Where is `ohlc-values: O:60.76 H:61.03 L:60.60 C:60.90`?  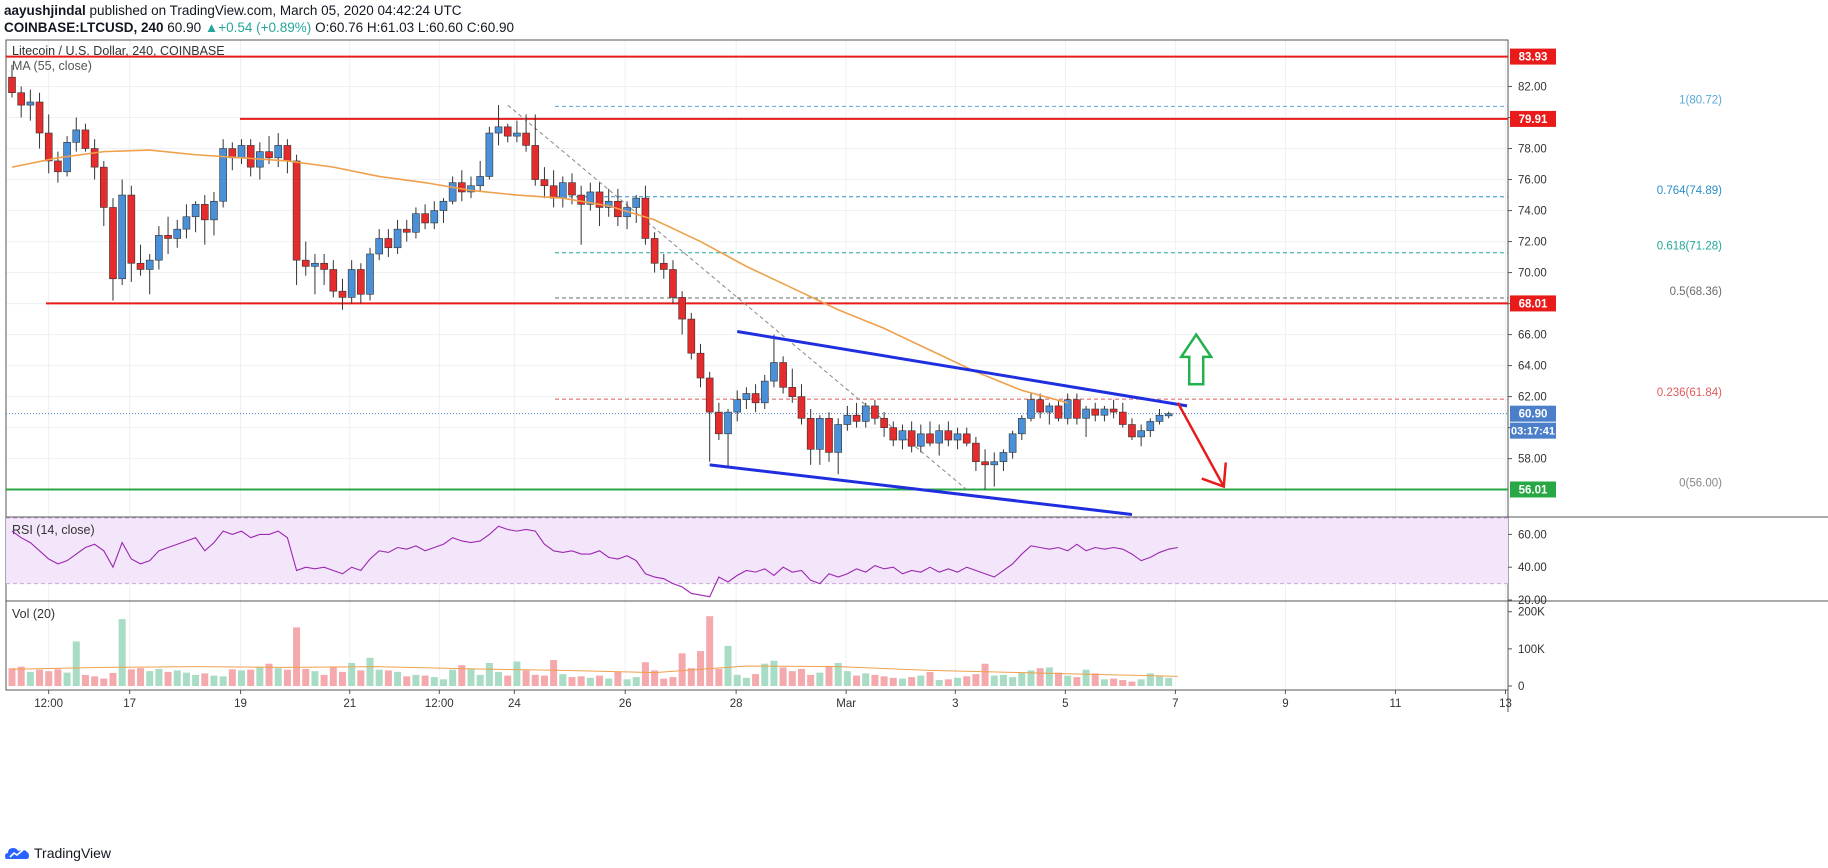
ohlc-values: O:60.76 H:61.03 L:60.60 C:60.90 is located at coordinates (414, 27).